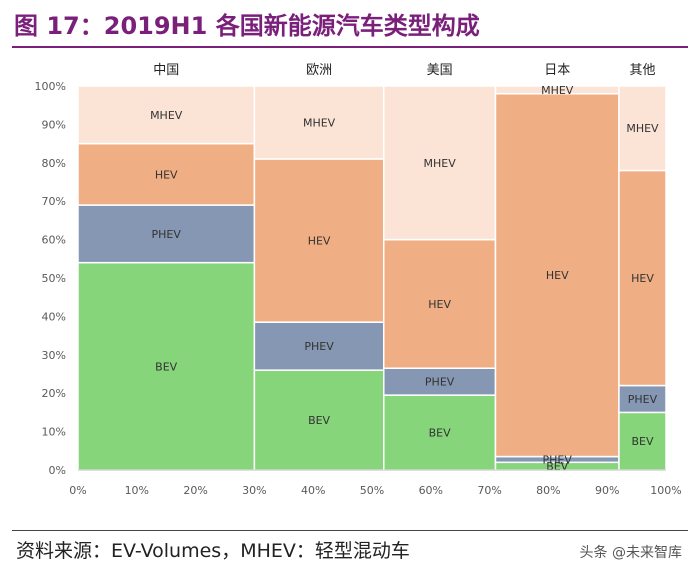  What do you see at coordinates (54, 240) in the screenshot?
I see `y-tick-label: 60%` at bounding box center [54, 240].